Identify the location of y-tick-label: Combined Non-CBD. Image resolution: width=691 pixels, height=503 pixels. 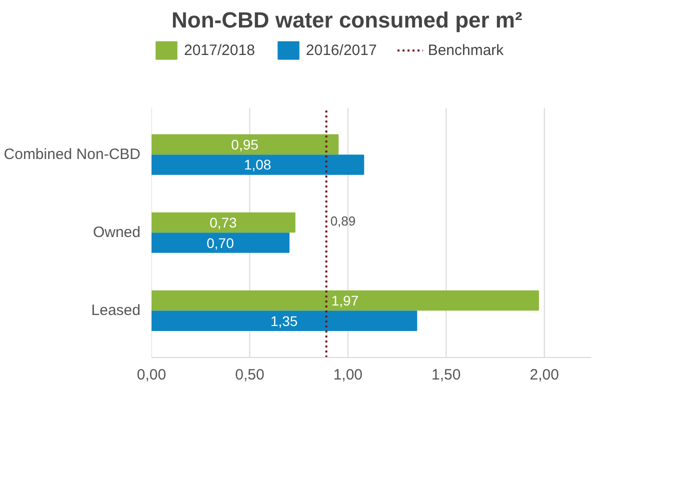
(72, 155).